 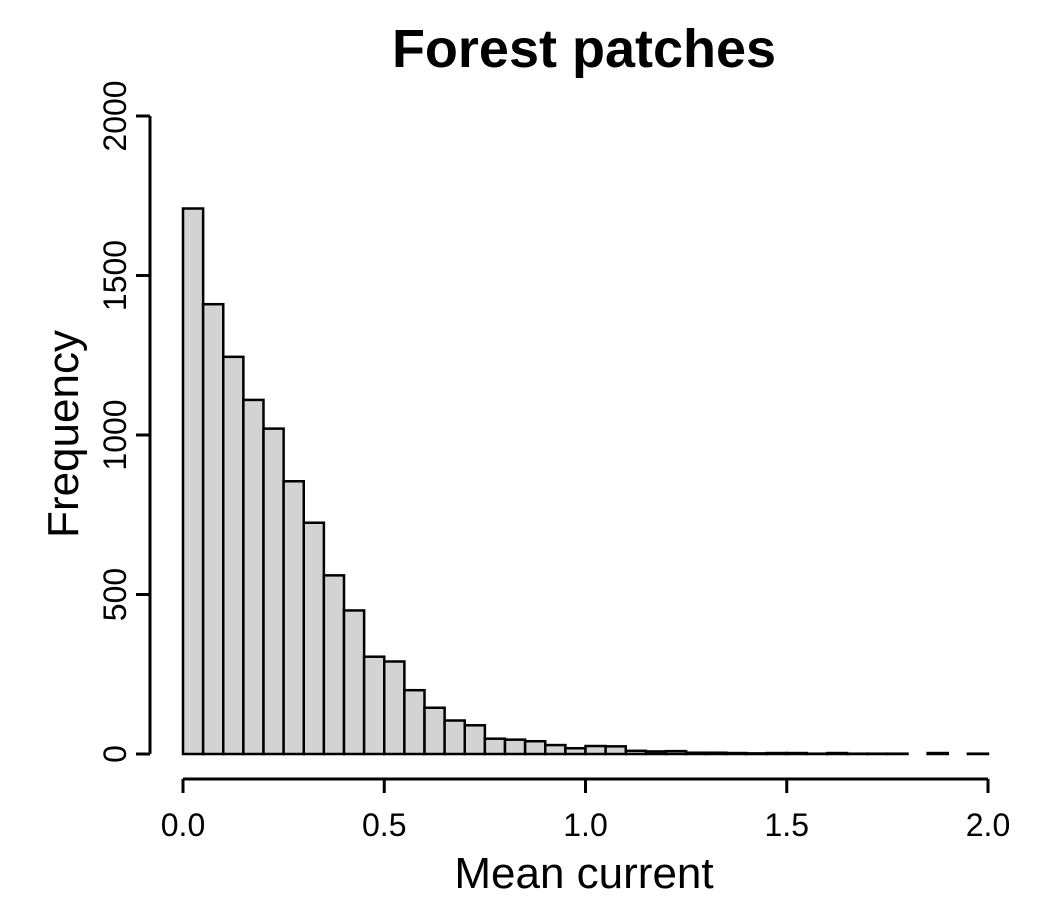 What do you see at coordinates (787, 825) in the screenshot?
I see `x-tick-label-3: 1.5` at bounding box center [787, 825].